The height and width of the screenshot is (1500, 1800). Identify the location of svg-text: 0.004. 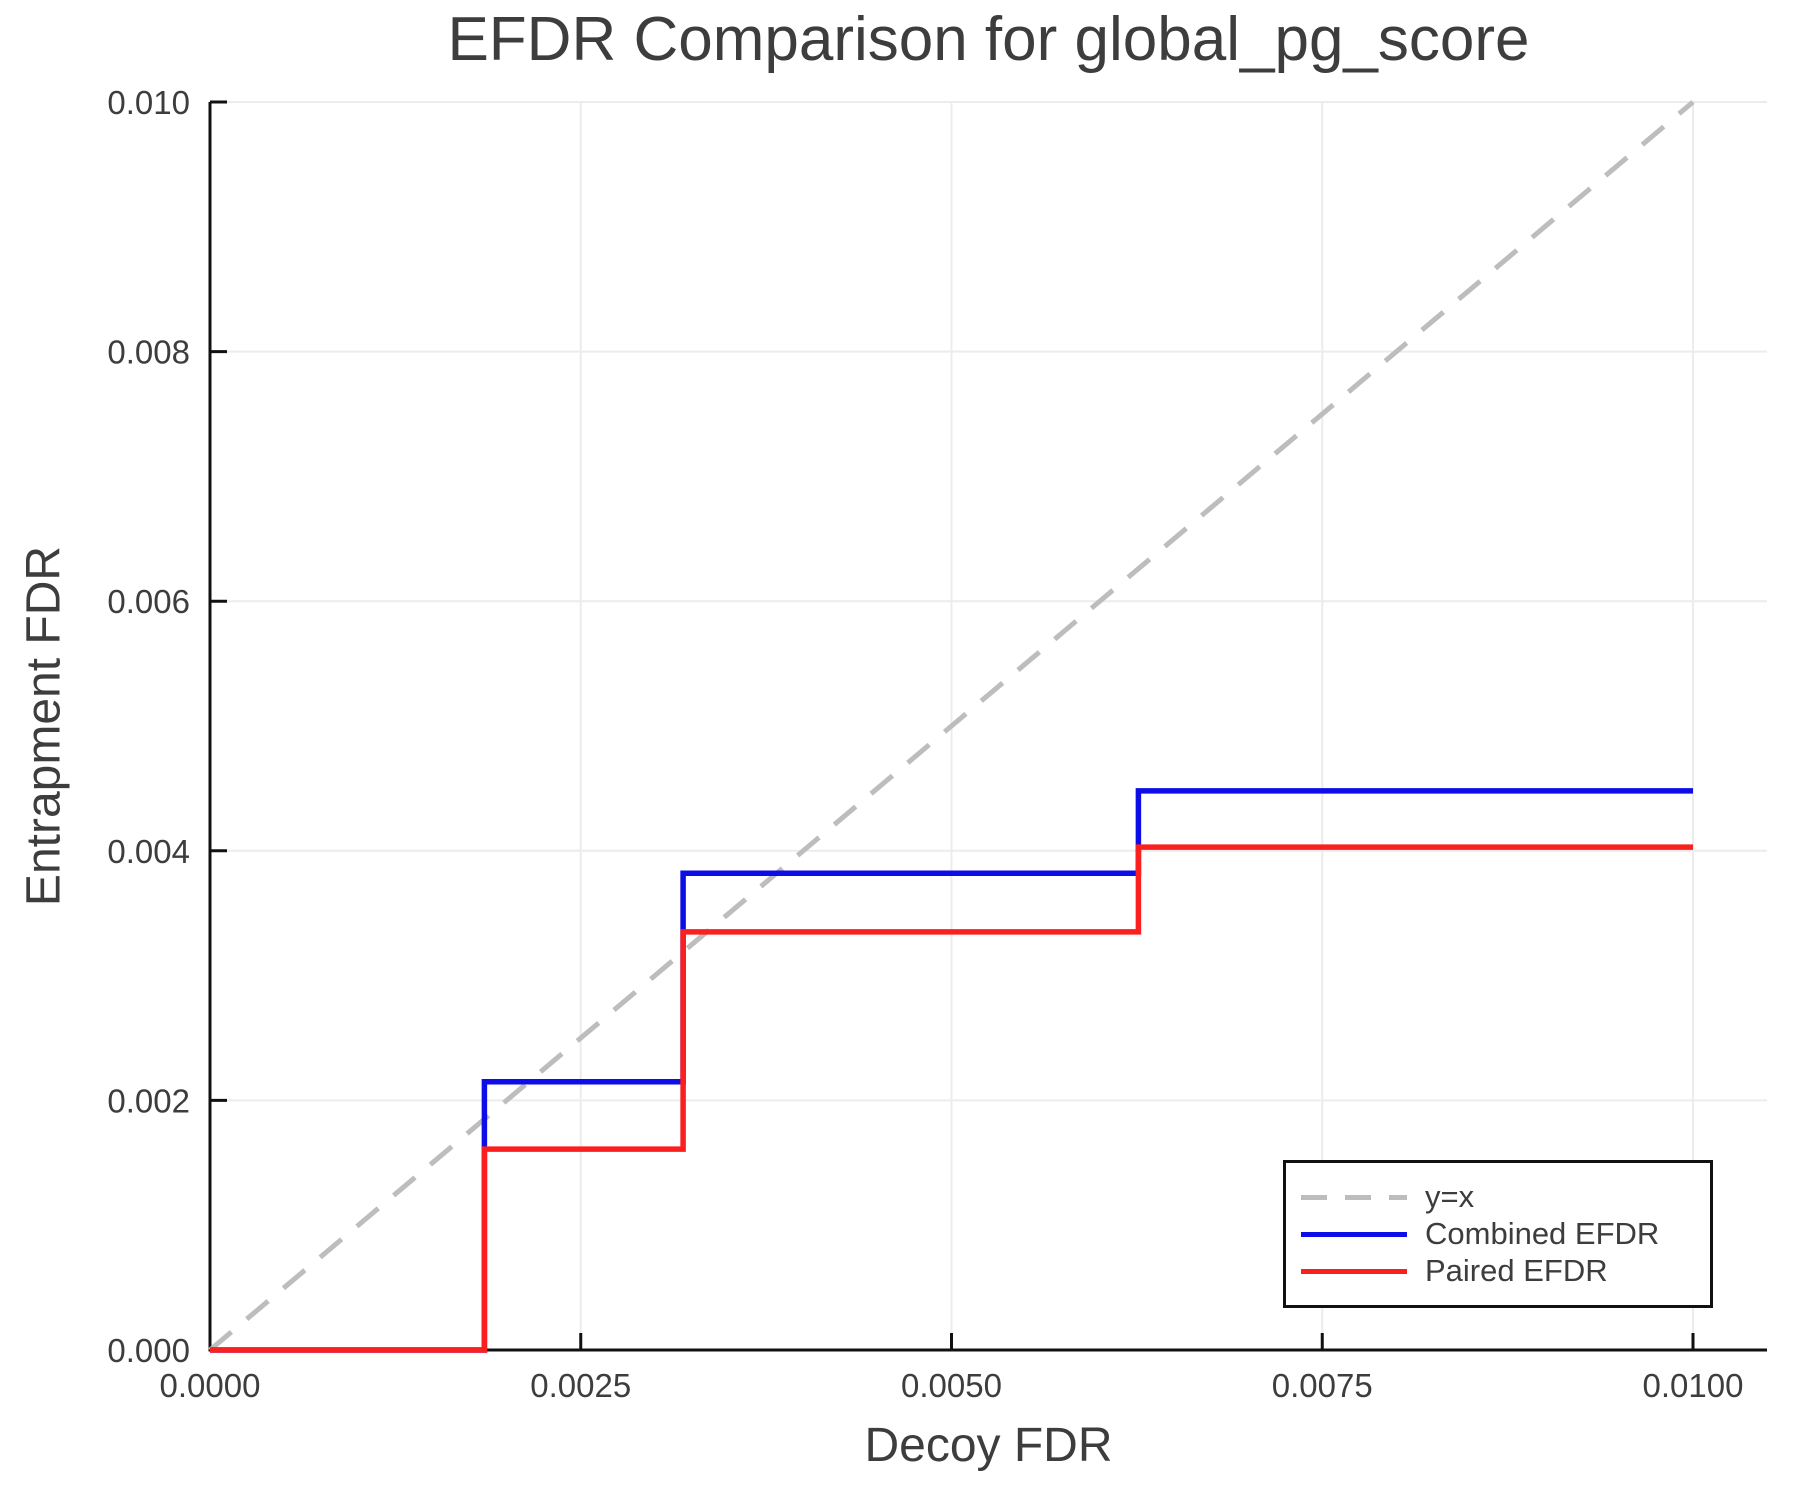
(148, 851).